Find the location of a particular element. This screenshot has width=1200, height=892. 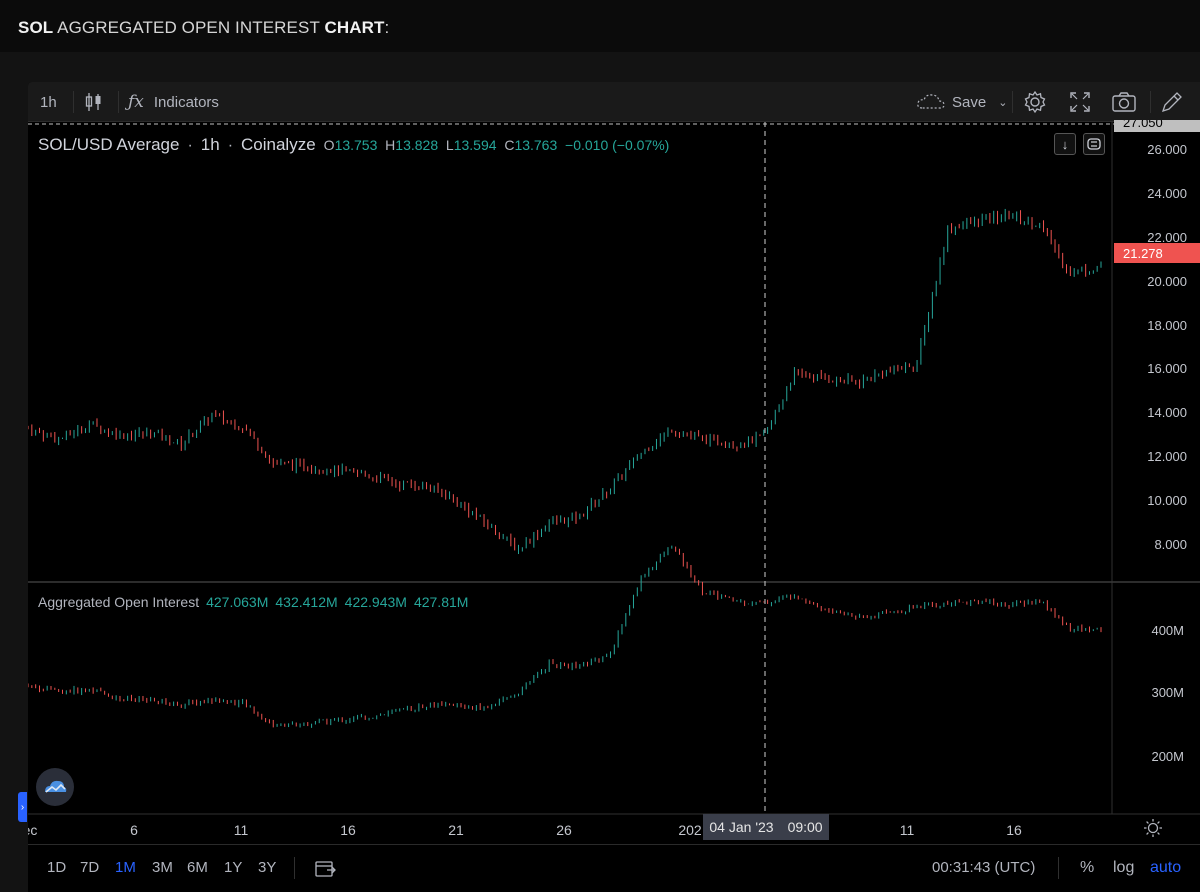

save-label: Save is located at coordinates (969, 102).